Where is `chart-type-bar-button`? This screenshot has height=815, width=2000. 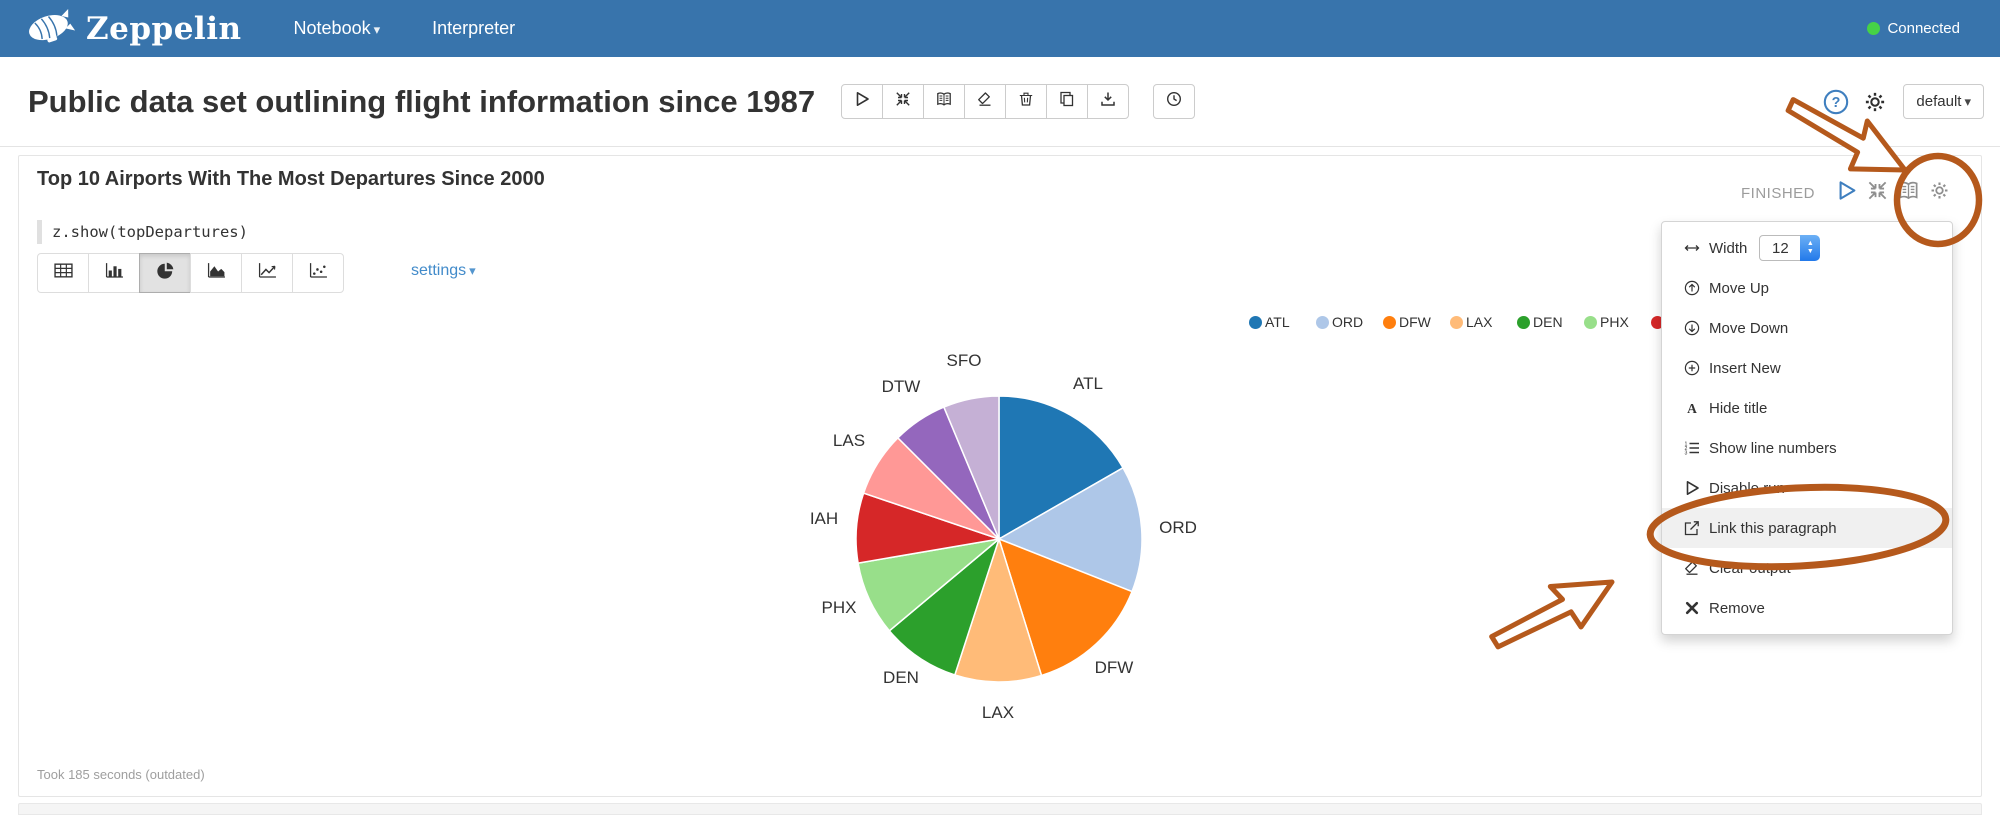 chart-type-bar-button is located at coordinates (114, 273).